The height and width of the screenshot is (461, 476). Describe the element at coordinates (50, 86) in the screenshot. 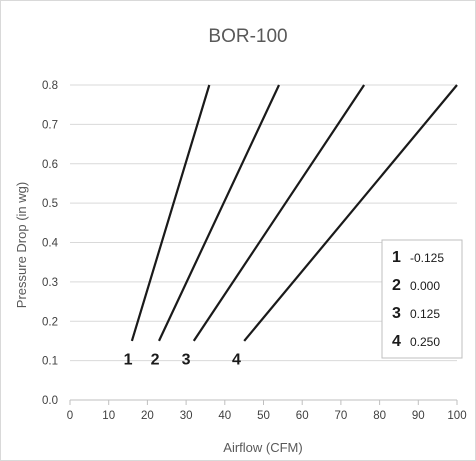

I see `y-tick-label: 0.8` at that location.